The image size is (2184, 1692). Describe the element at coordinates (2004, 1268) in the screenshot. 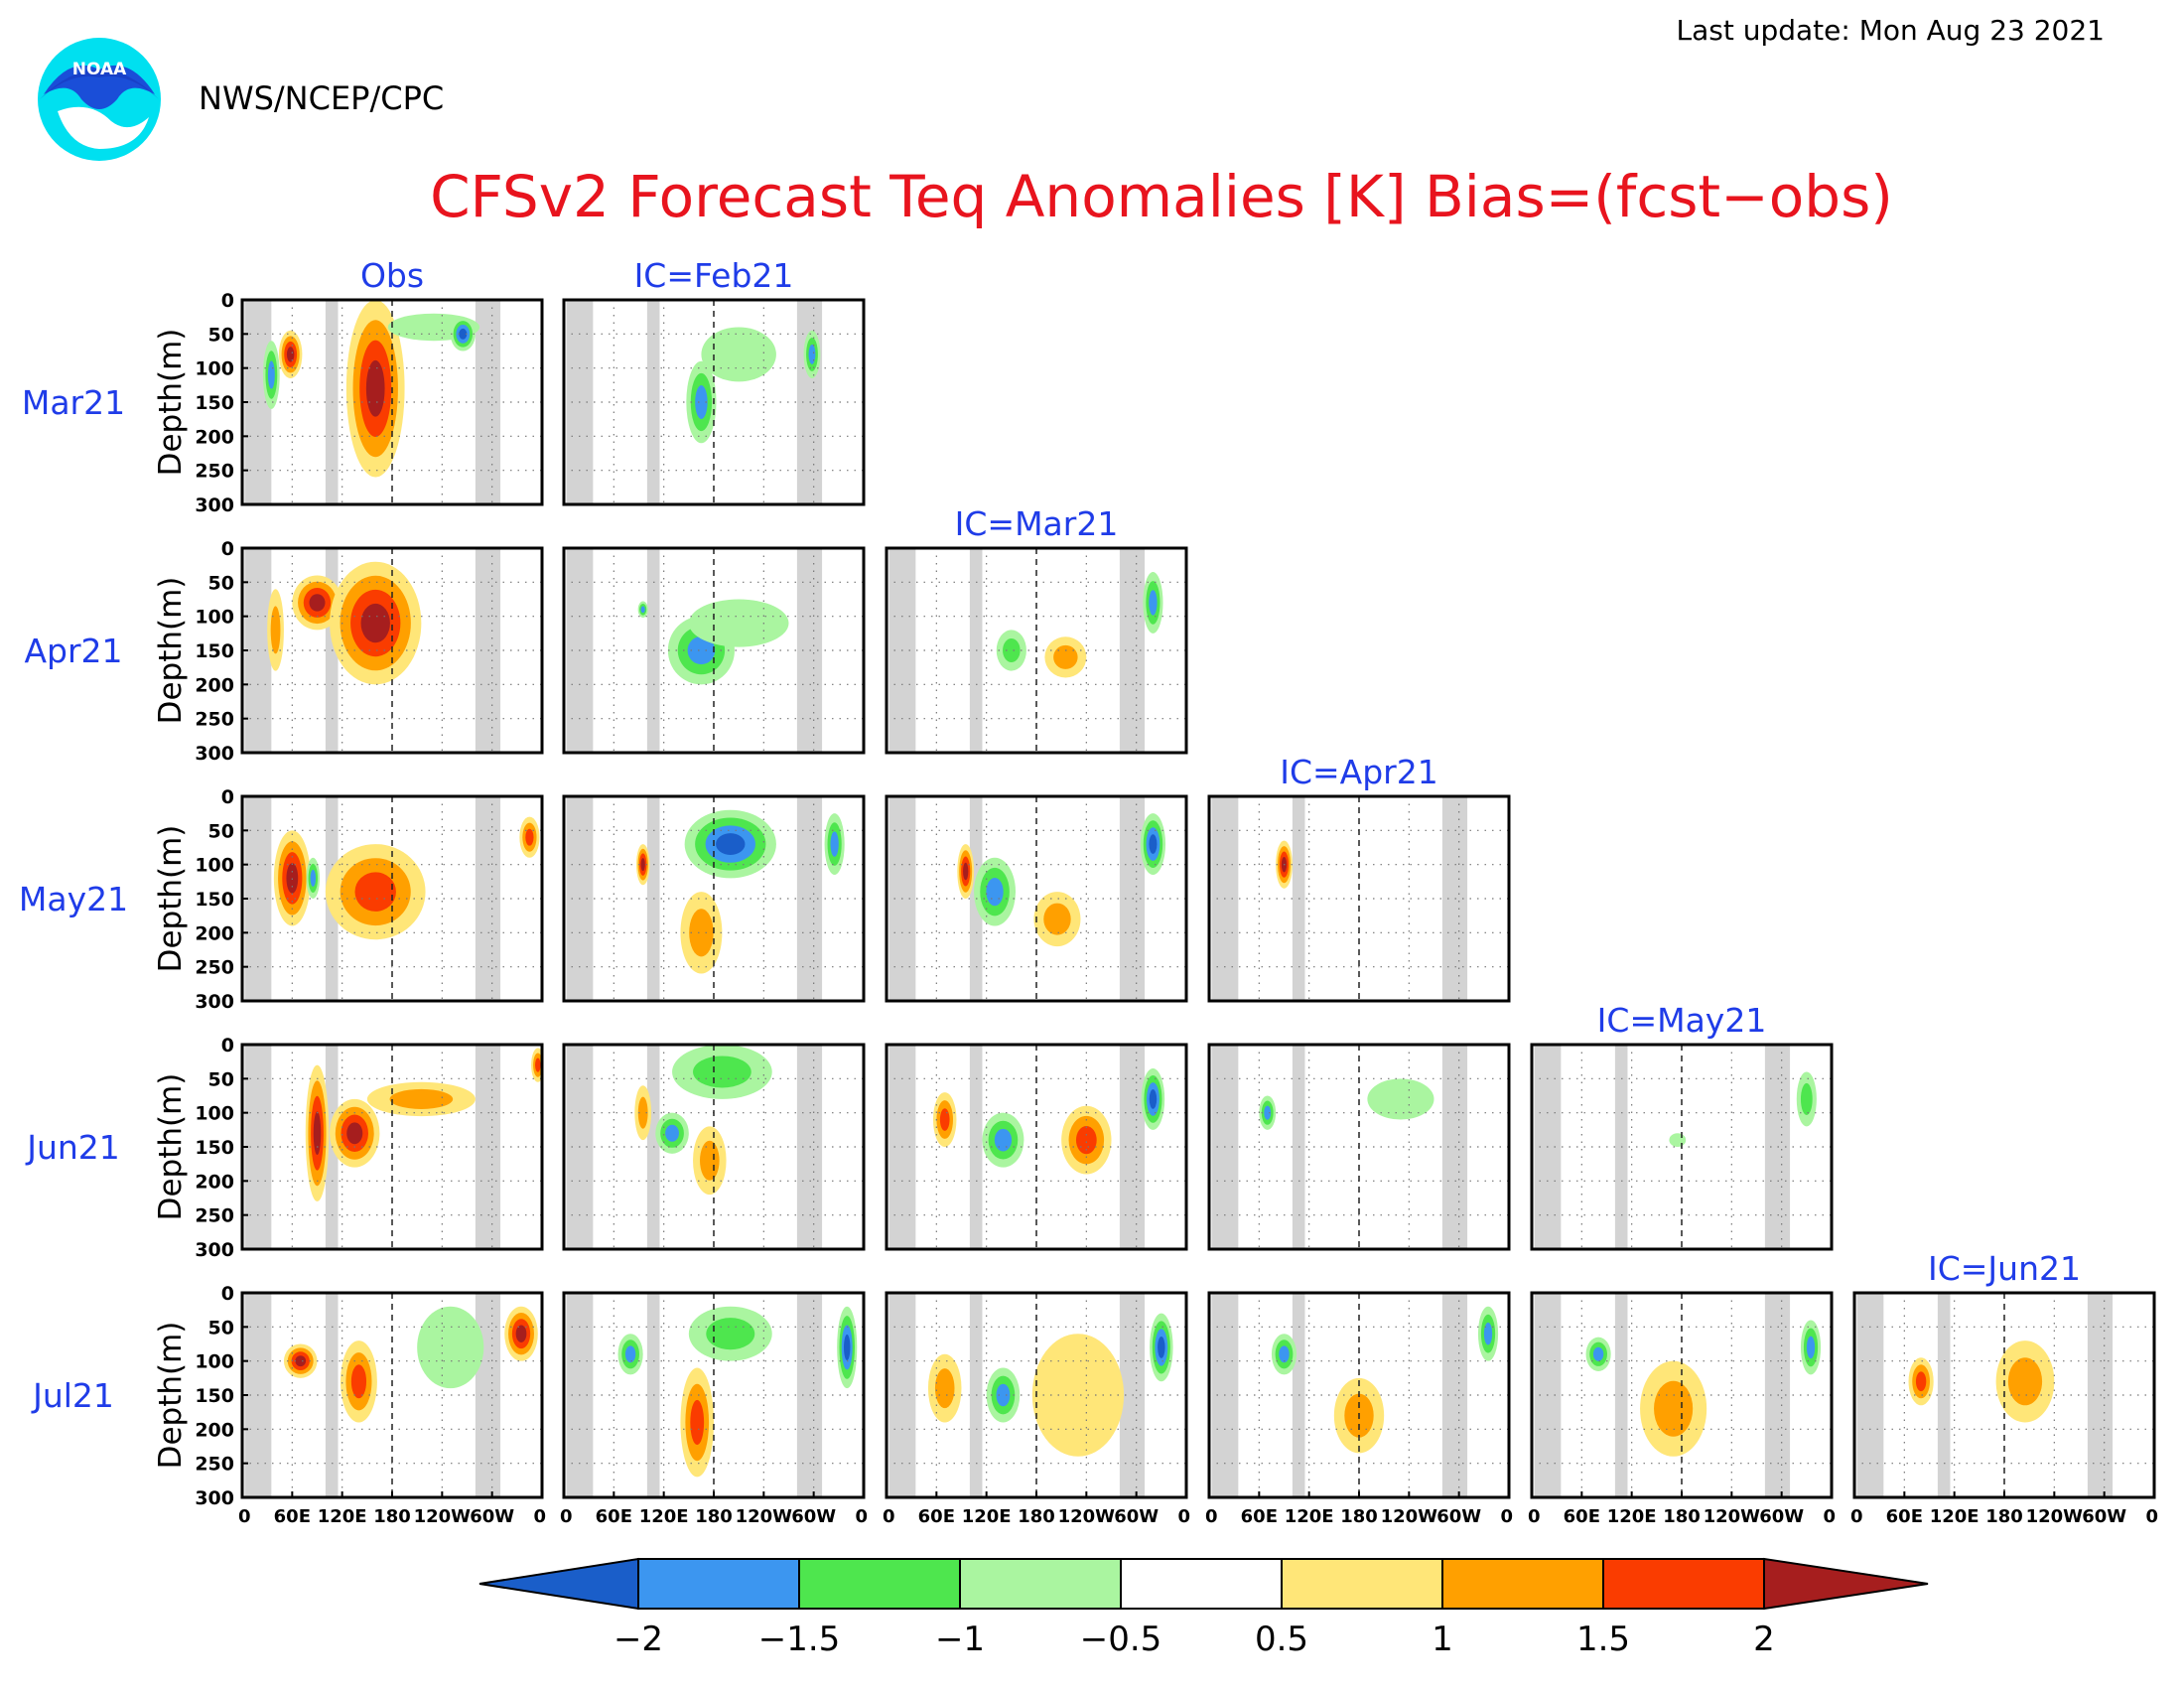

I see `column-title: IC=Jun21` at that location.